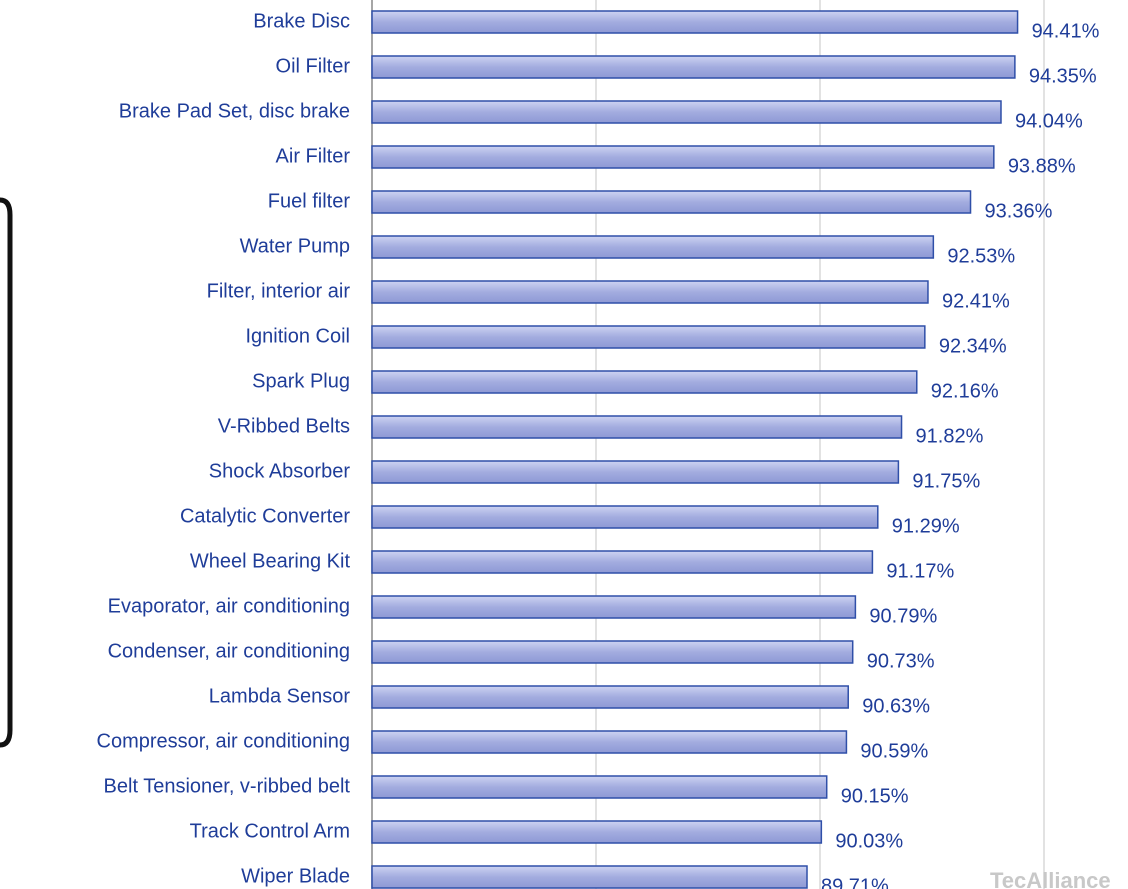 This screenshot has height=889, width=1128. Describe the element at coordinates (1042, 166) in the screenshot. I see `value-label: 93.88%` at that location.